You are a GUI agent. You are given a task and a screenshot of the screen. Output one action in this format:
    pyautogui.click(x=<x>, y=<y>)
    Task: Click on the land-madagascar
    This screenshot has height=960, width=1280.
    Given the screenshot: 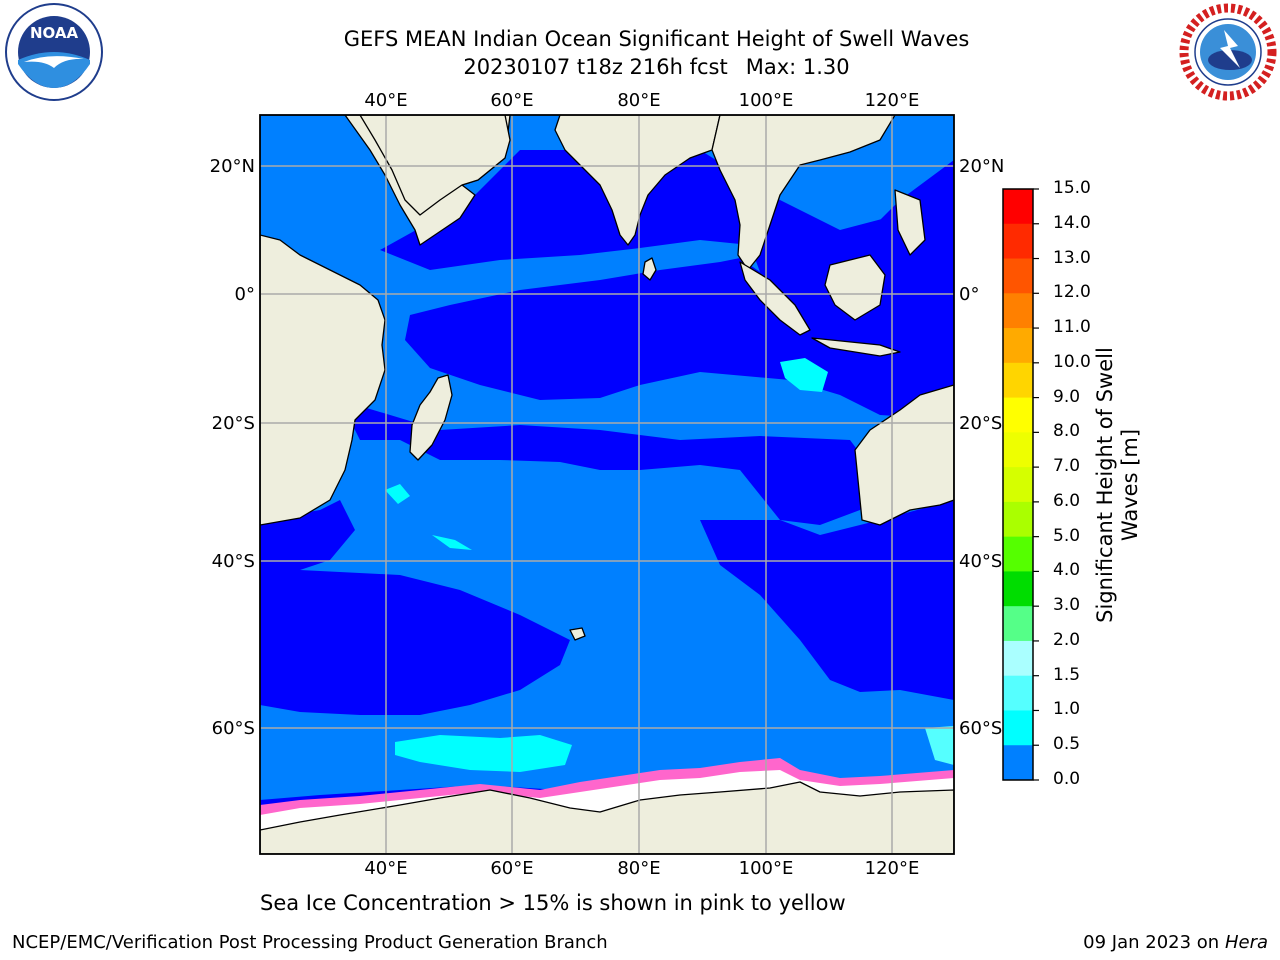 What is the action you would take?
    pyautogui.click(x=431, y=417)
    